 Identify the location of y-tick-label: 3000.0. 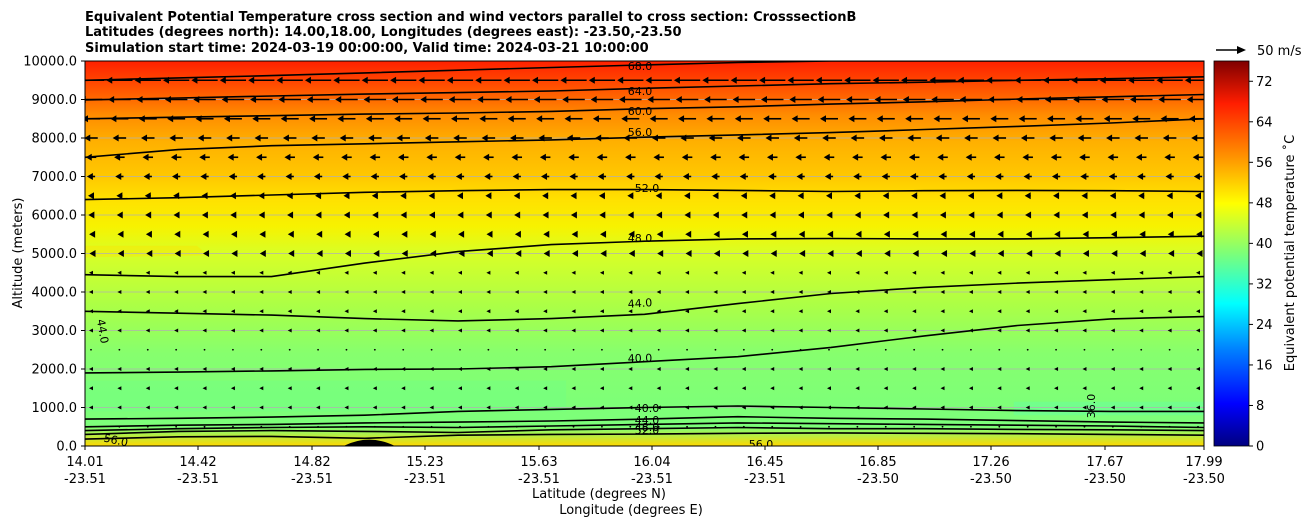
(55, 331).